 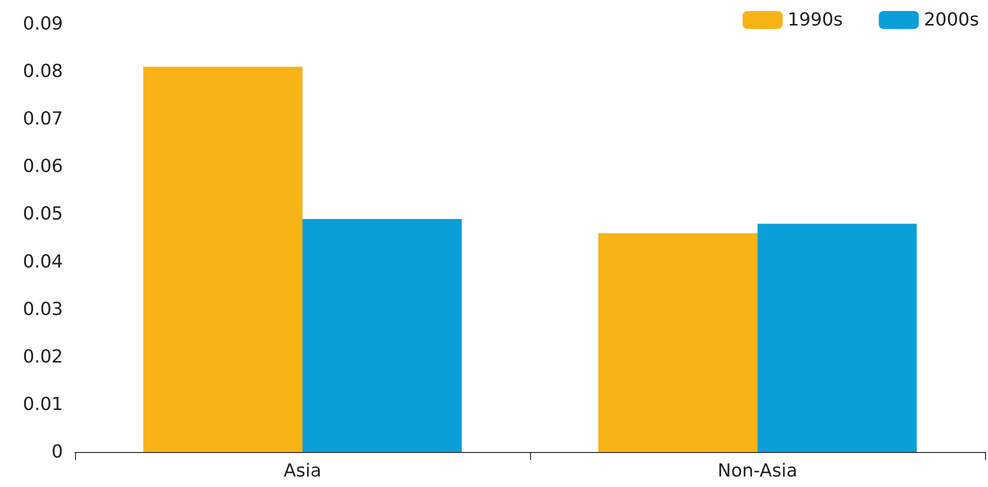 What do you see at coordinates (42, 214) in the screenshot?
I see `y-tick-label: 0.05` at bounding box center [42, 214].